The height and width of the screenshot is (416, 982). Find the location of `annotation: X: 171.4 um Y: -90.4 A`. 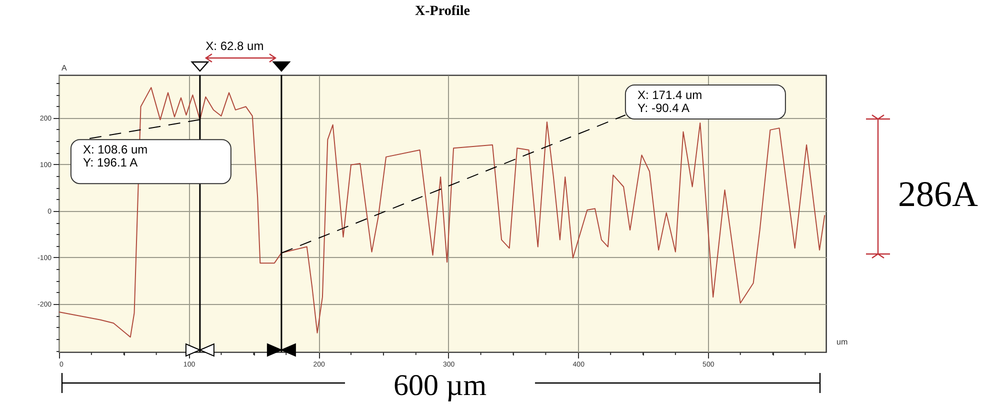

annotation: X: 171.4 um Y: -90.4 A is located at coordinates (669, 102).